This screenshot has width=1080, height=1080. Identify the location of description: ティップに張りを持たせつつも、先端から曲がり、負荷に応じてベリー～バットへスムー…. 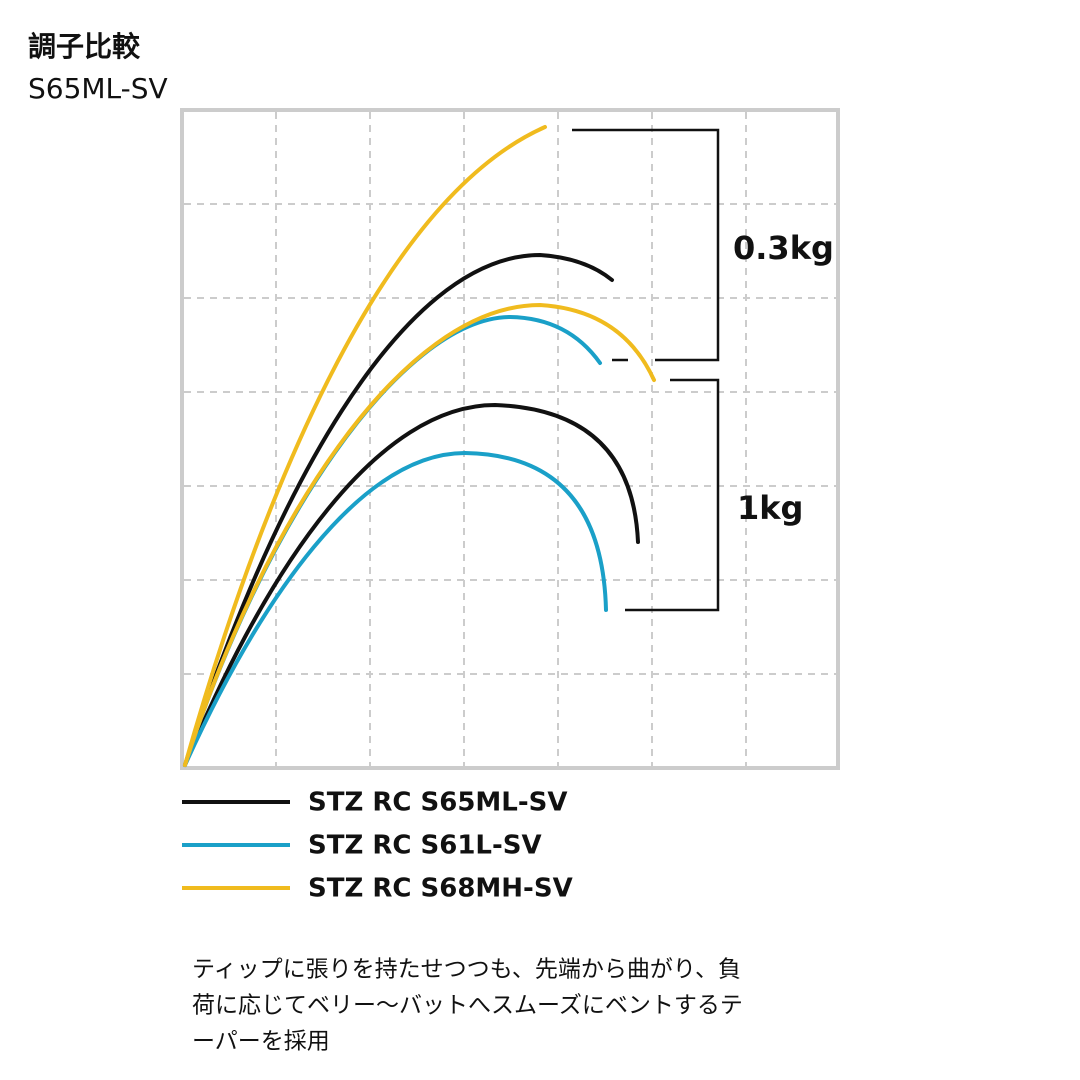
(467, 1006).